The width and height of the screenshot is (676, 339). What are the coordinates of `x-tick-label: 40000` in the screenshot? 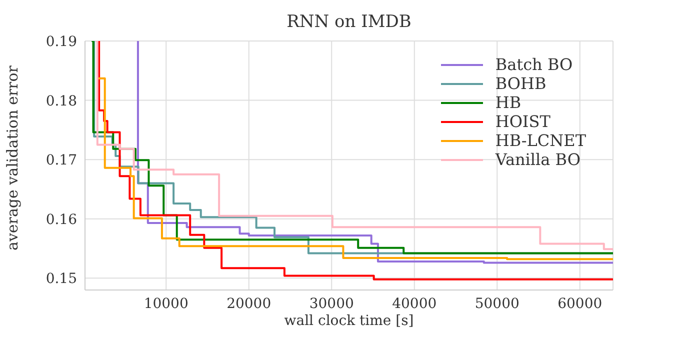 It's located at (414, 304).